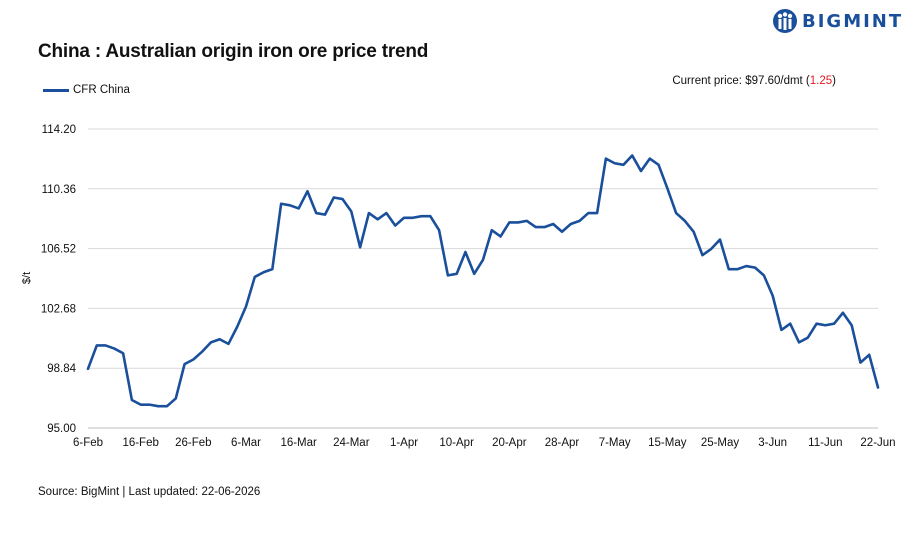 This screenshot has height=538, width=916. I want to click on legend: CFR China, so click(86, 90).